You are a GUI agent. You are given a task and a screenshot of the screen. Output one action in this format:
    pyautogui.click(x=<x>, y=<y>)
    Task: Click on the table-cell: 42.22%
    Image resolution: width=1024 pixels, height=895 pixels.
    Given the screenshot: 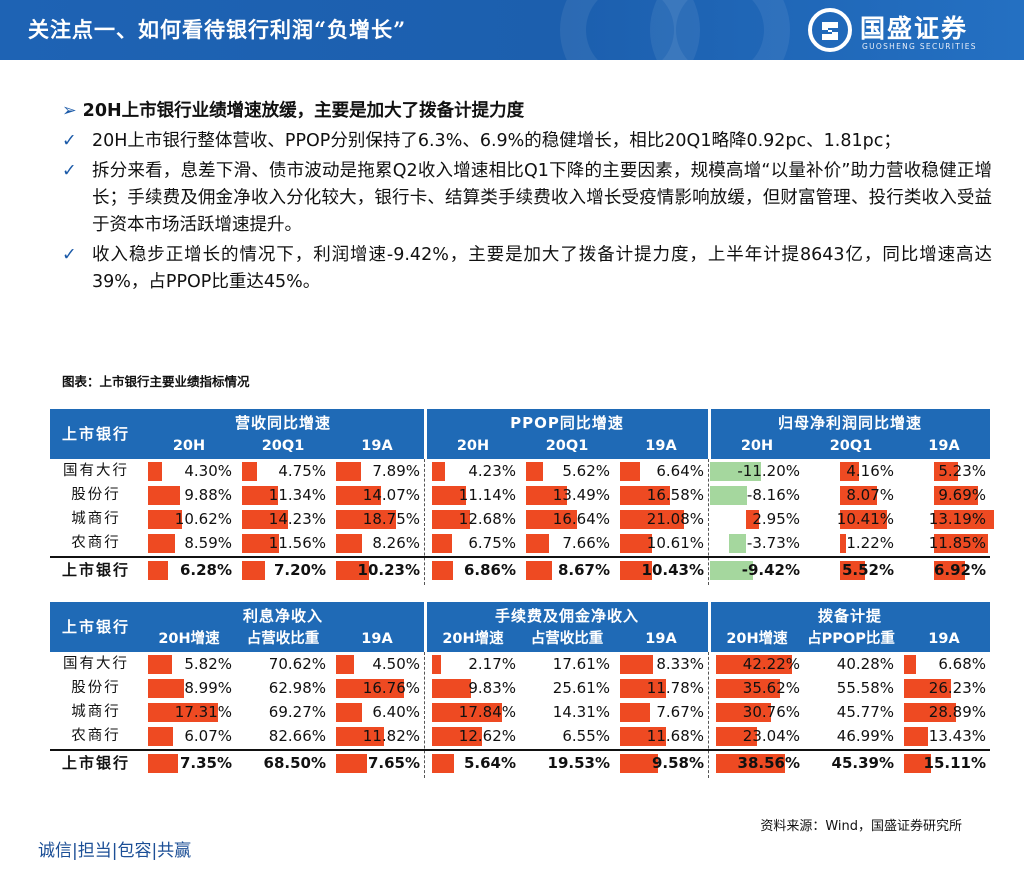 What is the action you would take?
    pyautogui.click(x=757, y=664)
    